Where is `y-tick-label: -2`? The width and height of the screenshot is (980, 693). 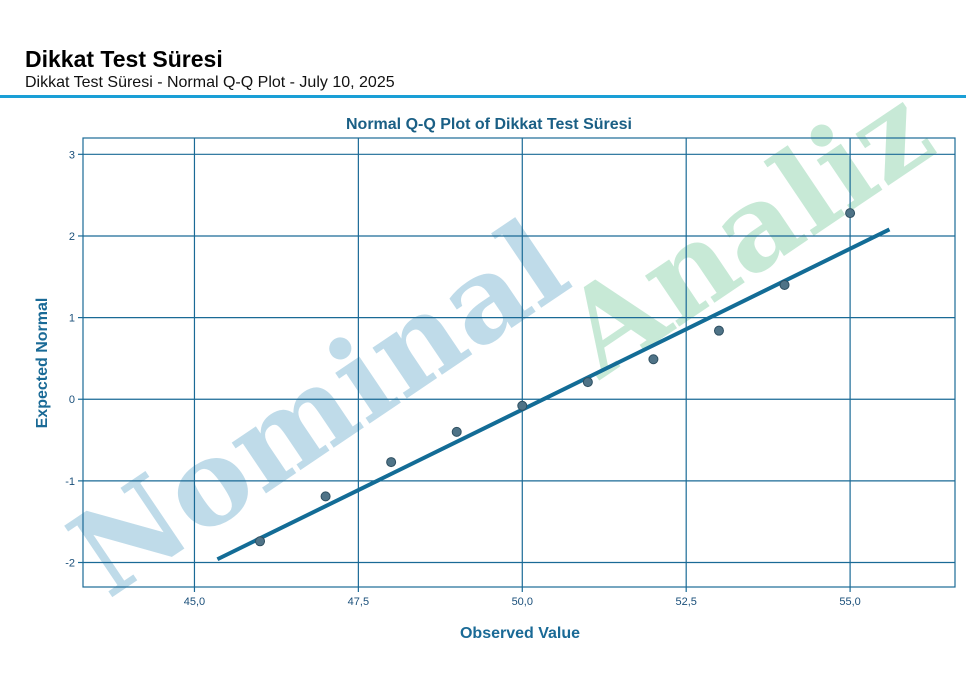
y-tick-label: -2 is located at coordinates (70, 564).